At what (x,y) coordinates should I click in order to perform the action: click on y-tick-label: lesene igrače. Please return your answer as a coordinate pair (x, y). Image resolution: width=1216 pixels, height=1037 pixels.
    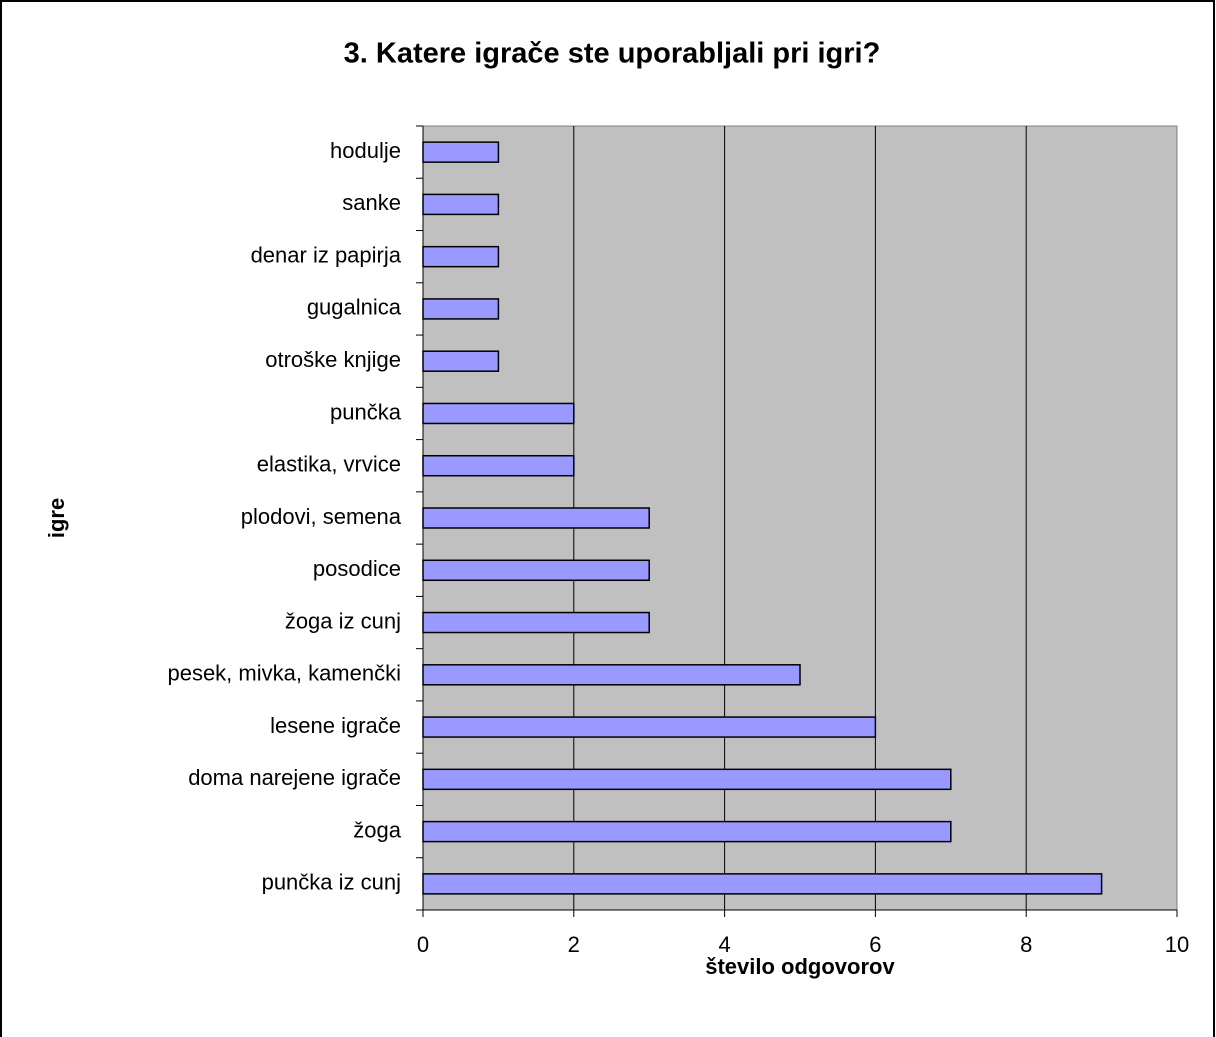
    Looking at the image, I should click on (335, 725).